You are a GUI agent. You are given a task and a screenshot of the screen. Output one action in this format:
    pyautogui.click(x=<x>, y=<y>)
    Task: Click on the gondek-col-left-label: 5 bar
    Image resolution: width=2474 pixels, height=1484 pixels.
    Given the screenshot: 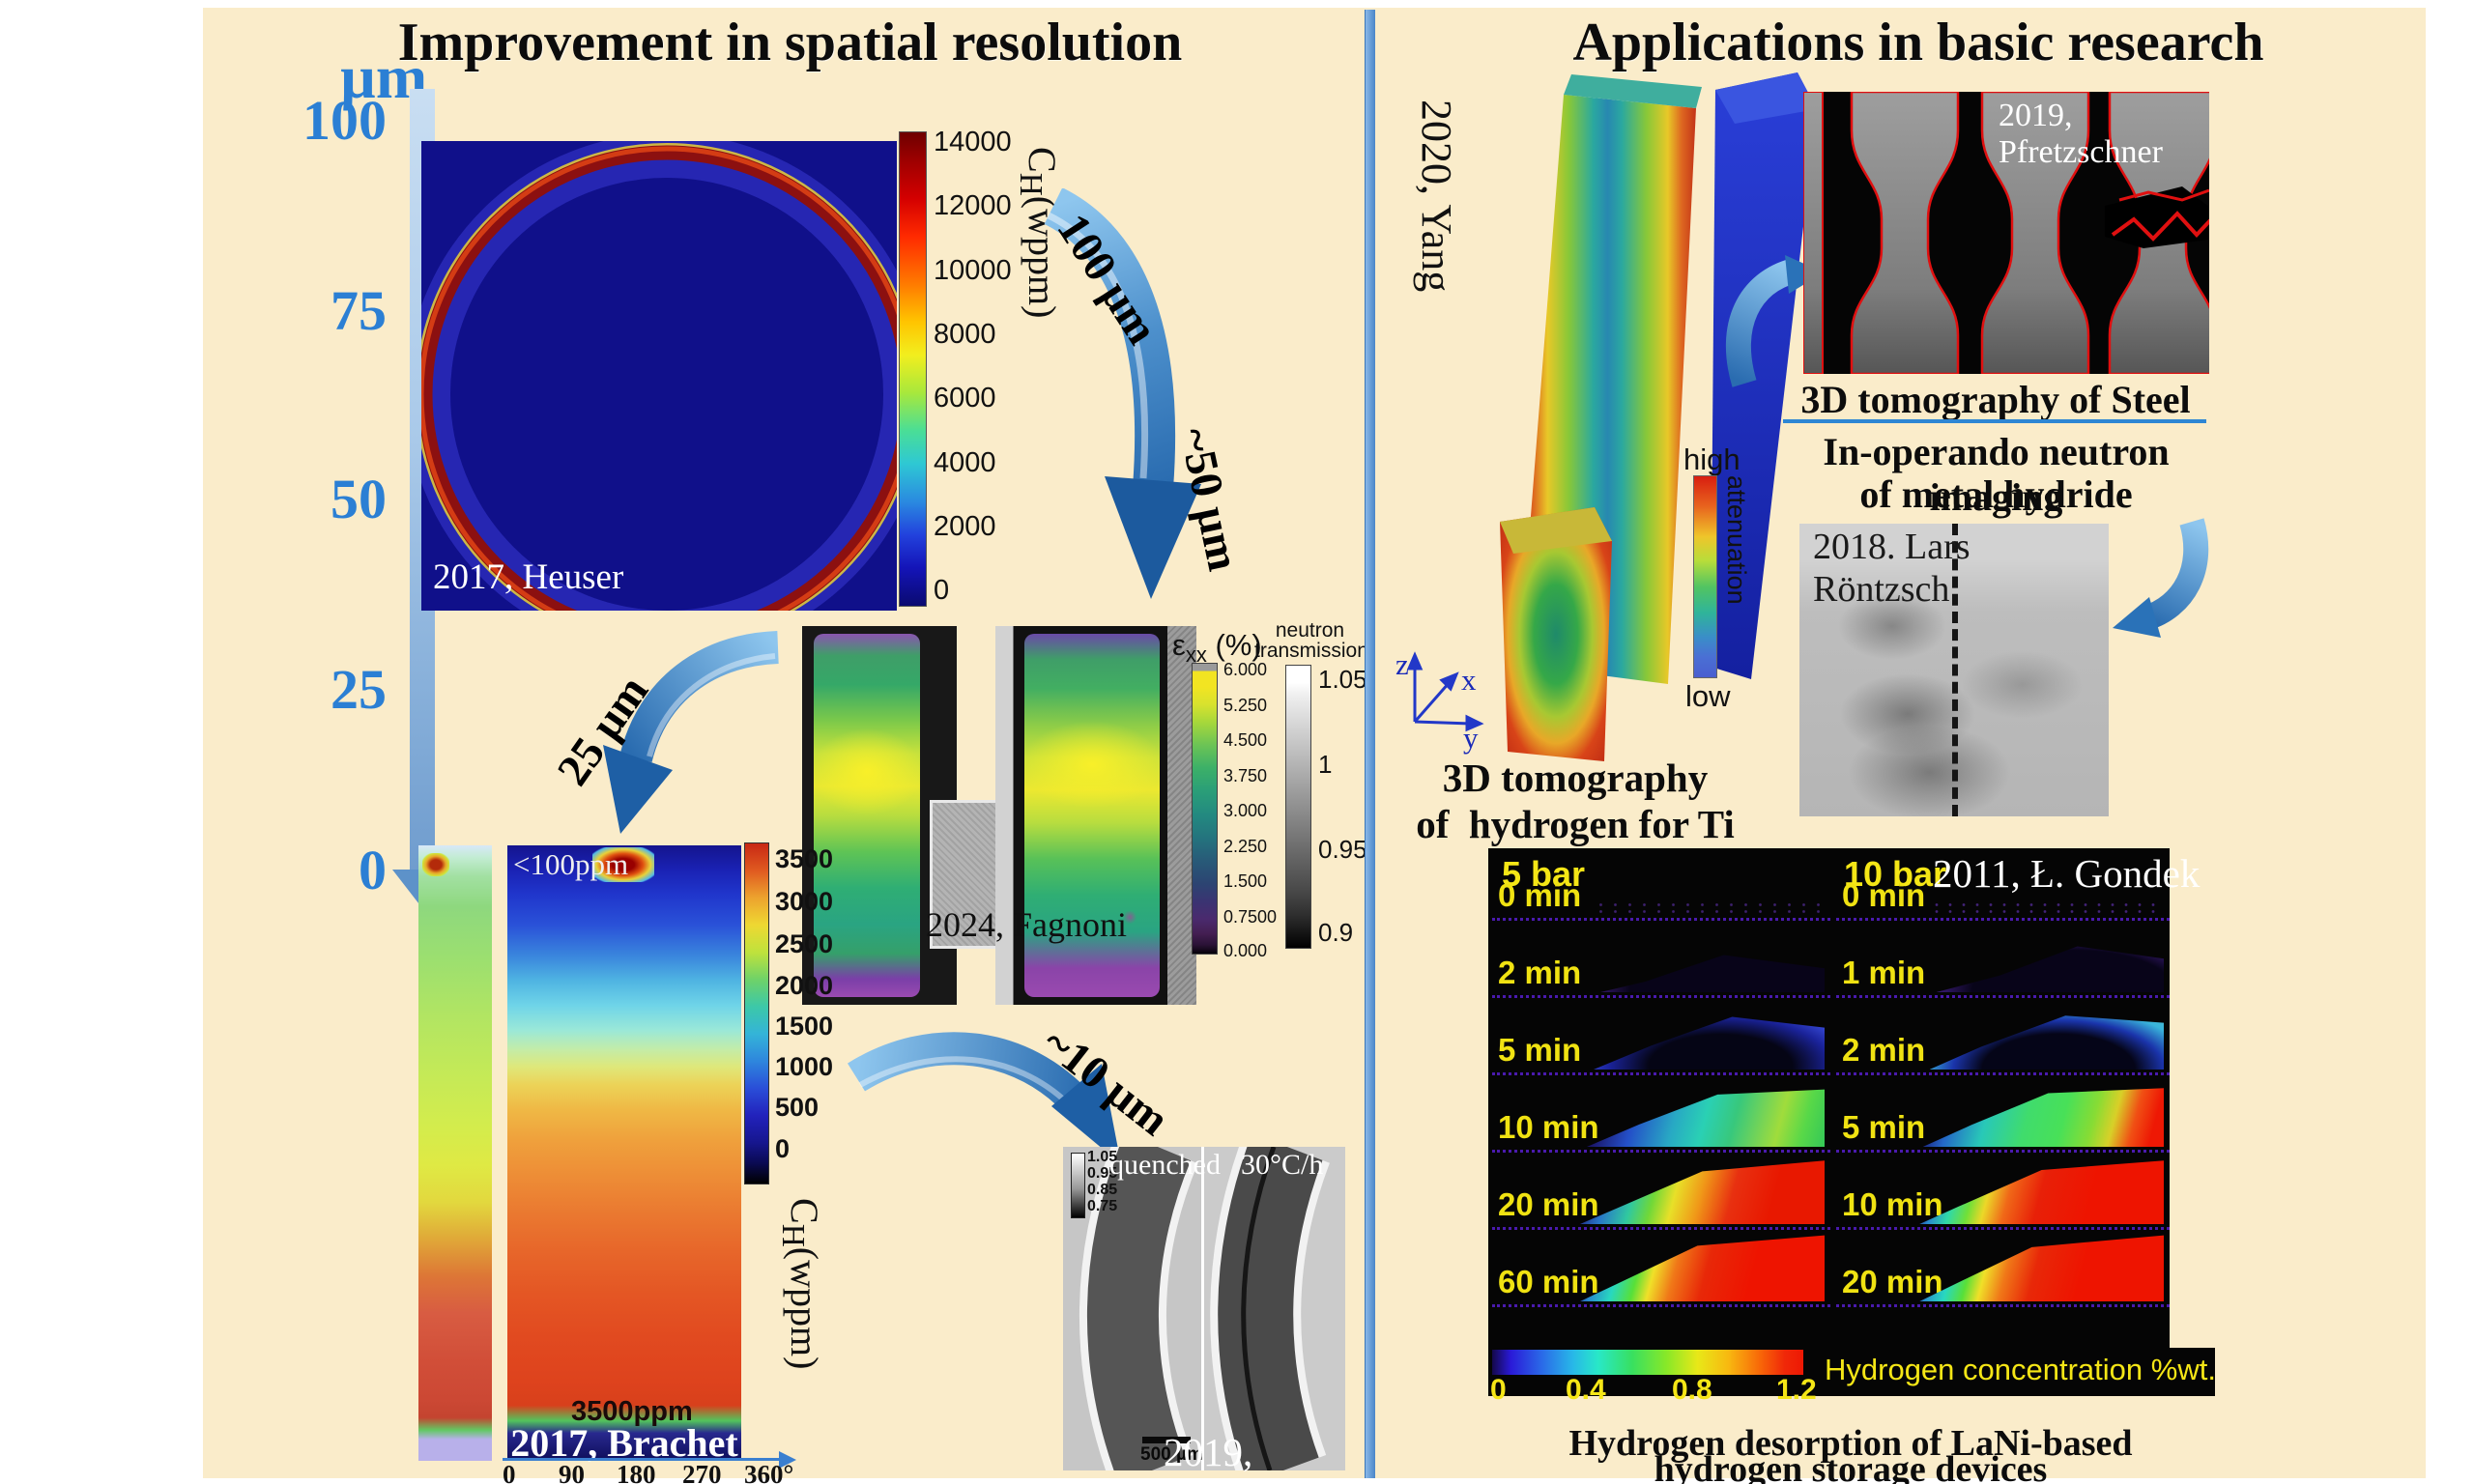 What is the action you would take?
    pyautogui.click(x=1544, y=874)
    